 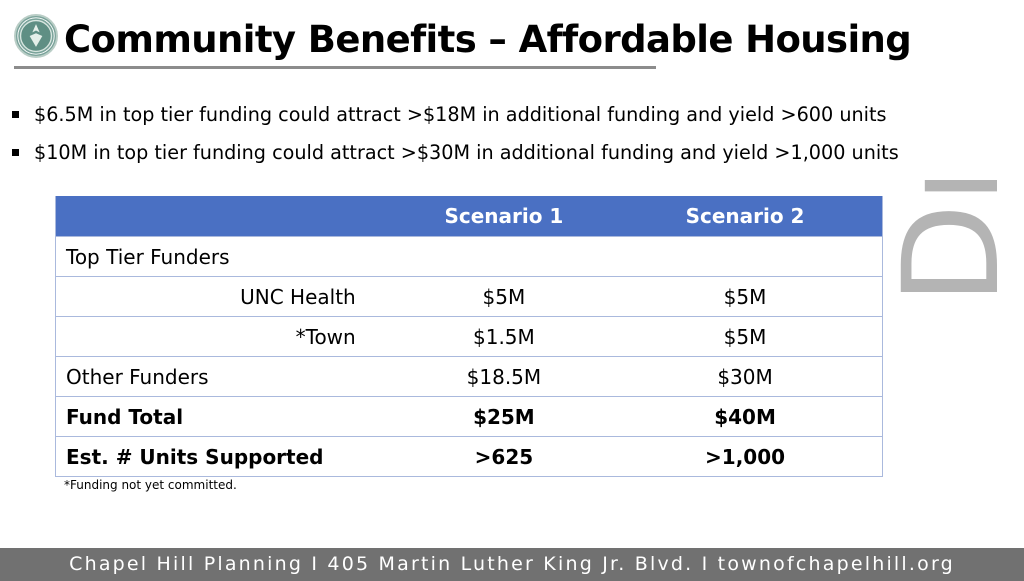 I want to click on scenario-1-value: $1.5M, so click(x=504, y=336).